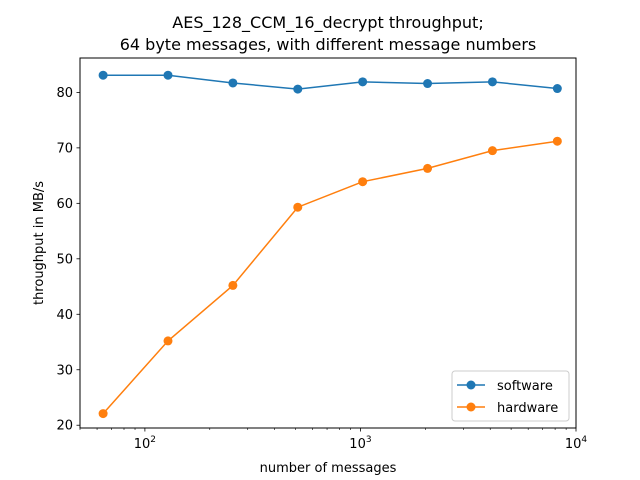  What do you see at coordinates (64, 426) in the screenshot?
I see `y-tick-label: 20` at bounding box center [64, 426].